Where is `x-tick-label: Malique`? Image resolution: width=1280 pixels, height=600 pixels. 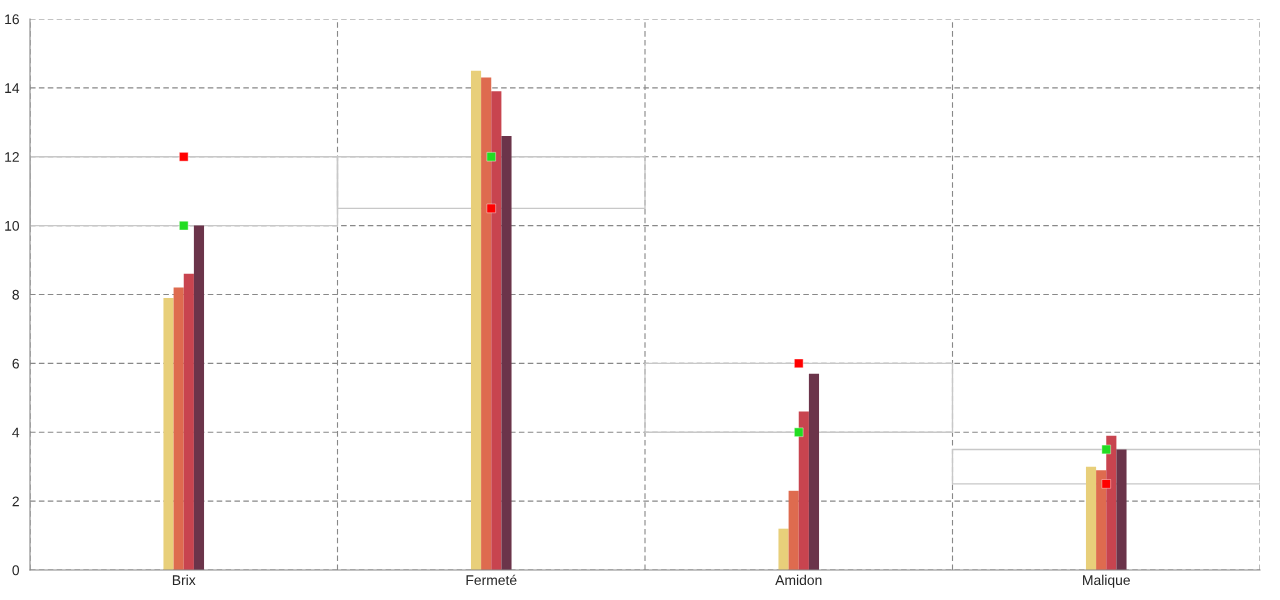
x-tick-label: Malique is located at coordinates (1106, 581).